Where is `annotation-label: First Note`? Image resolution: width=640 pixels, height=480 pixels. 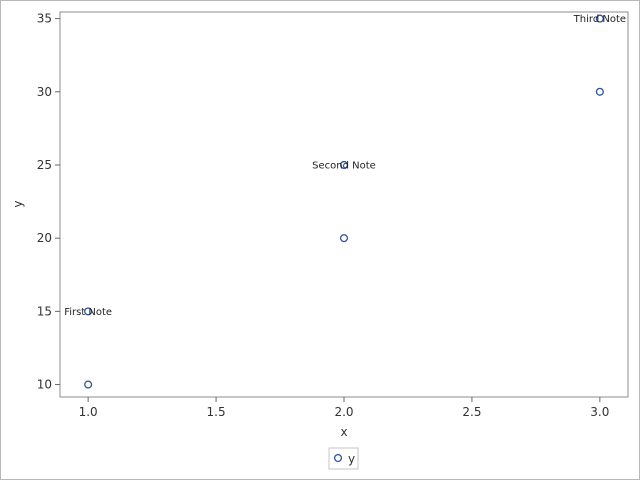 annotation-label: First Note is located at coordinates (88, 312).